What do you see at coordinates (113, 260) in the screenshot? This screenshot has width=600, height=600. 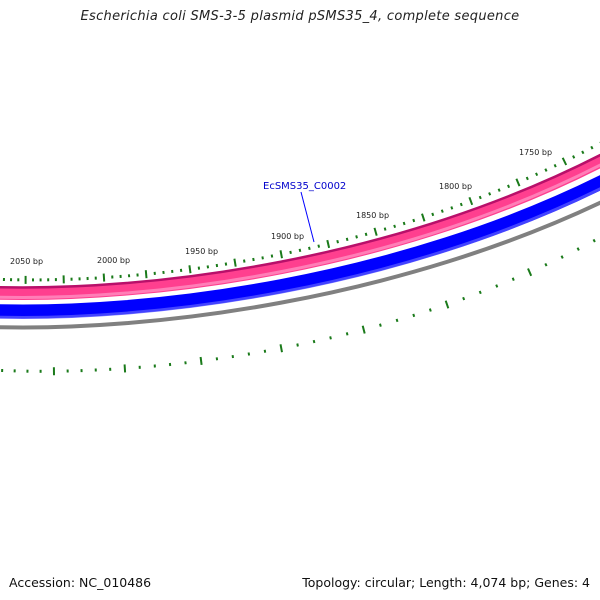 I see `tick-label-2000: 2000 bp` at bounding box center [113, 260].